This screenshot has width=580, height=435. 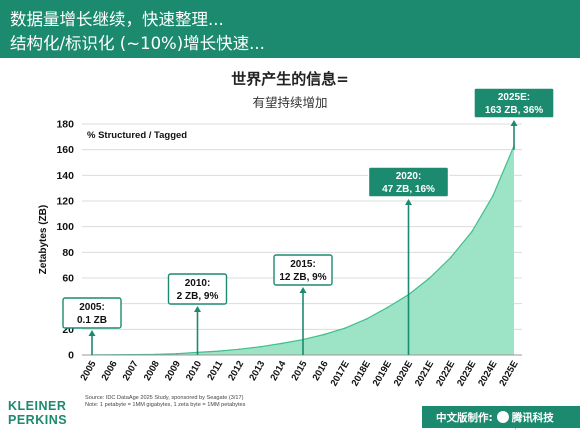 I want to click on annotation-label-line1: 2015:, so click(x=303, y=264).